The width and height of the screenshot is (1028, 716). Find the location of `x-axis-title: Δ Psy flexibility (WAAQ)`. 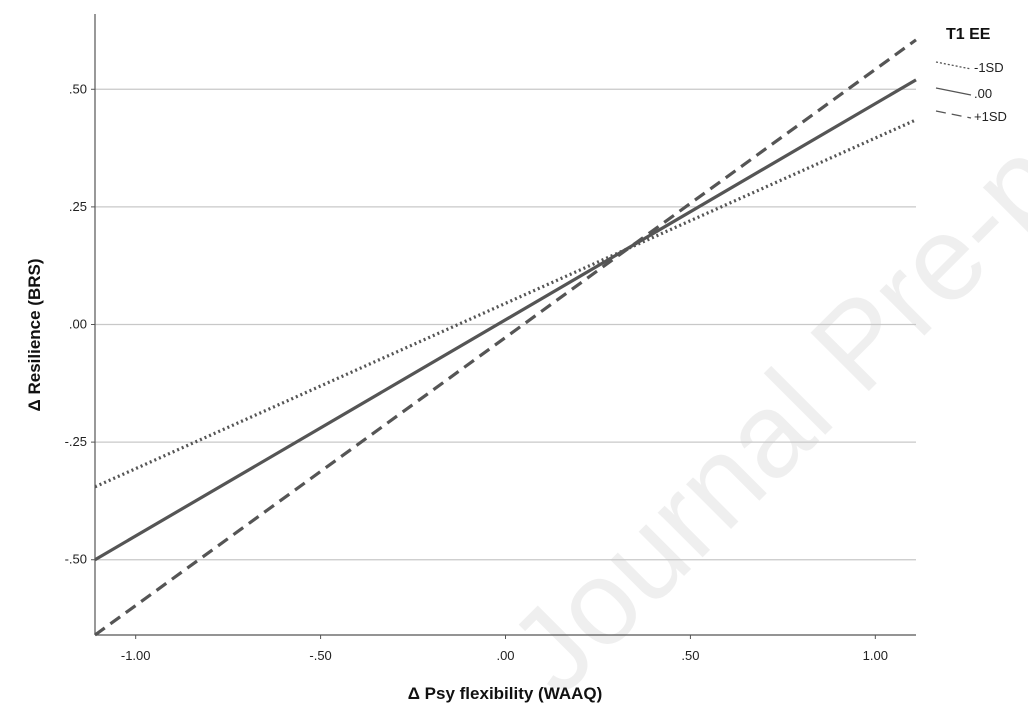

x-axis-title: Δ Psy flexibility (WAAQ) is located at coordinates (505, 693).